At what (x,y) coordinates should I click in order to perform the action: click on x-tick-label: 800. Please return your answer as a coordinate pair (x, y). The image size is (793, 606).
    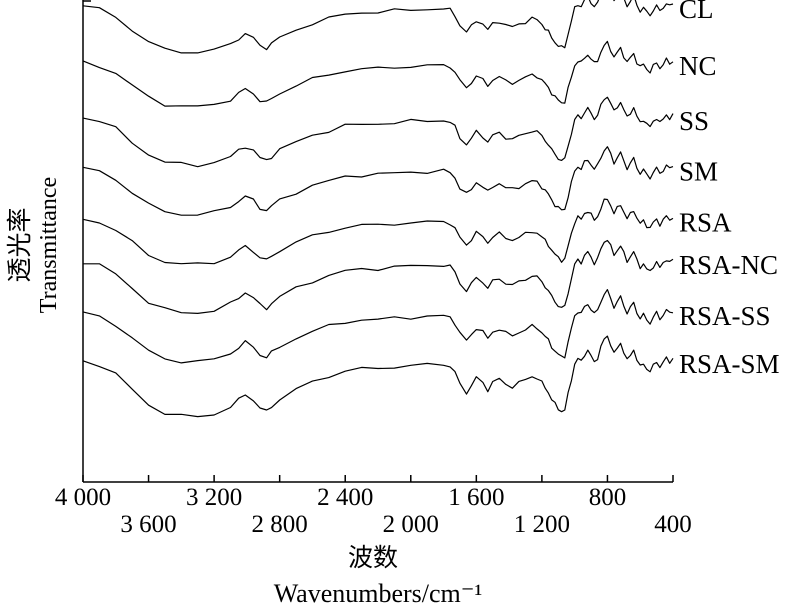
    Looking at the image, I should click on (608, 497).